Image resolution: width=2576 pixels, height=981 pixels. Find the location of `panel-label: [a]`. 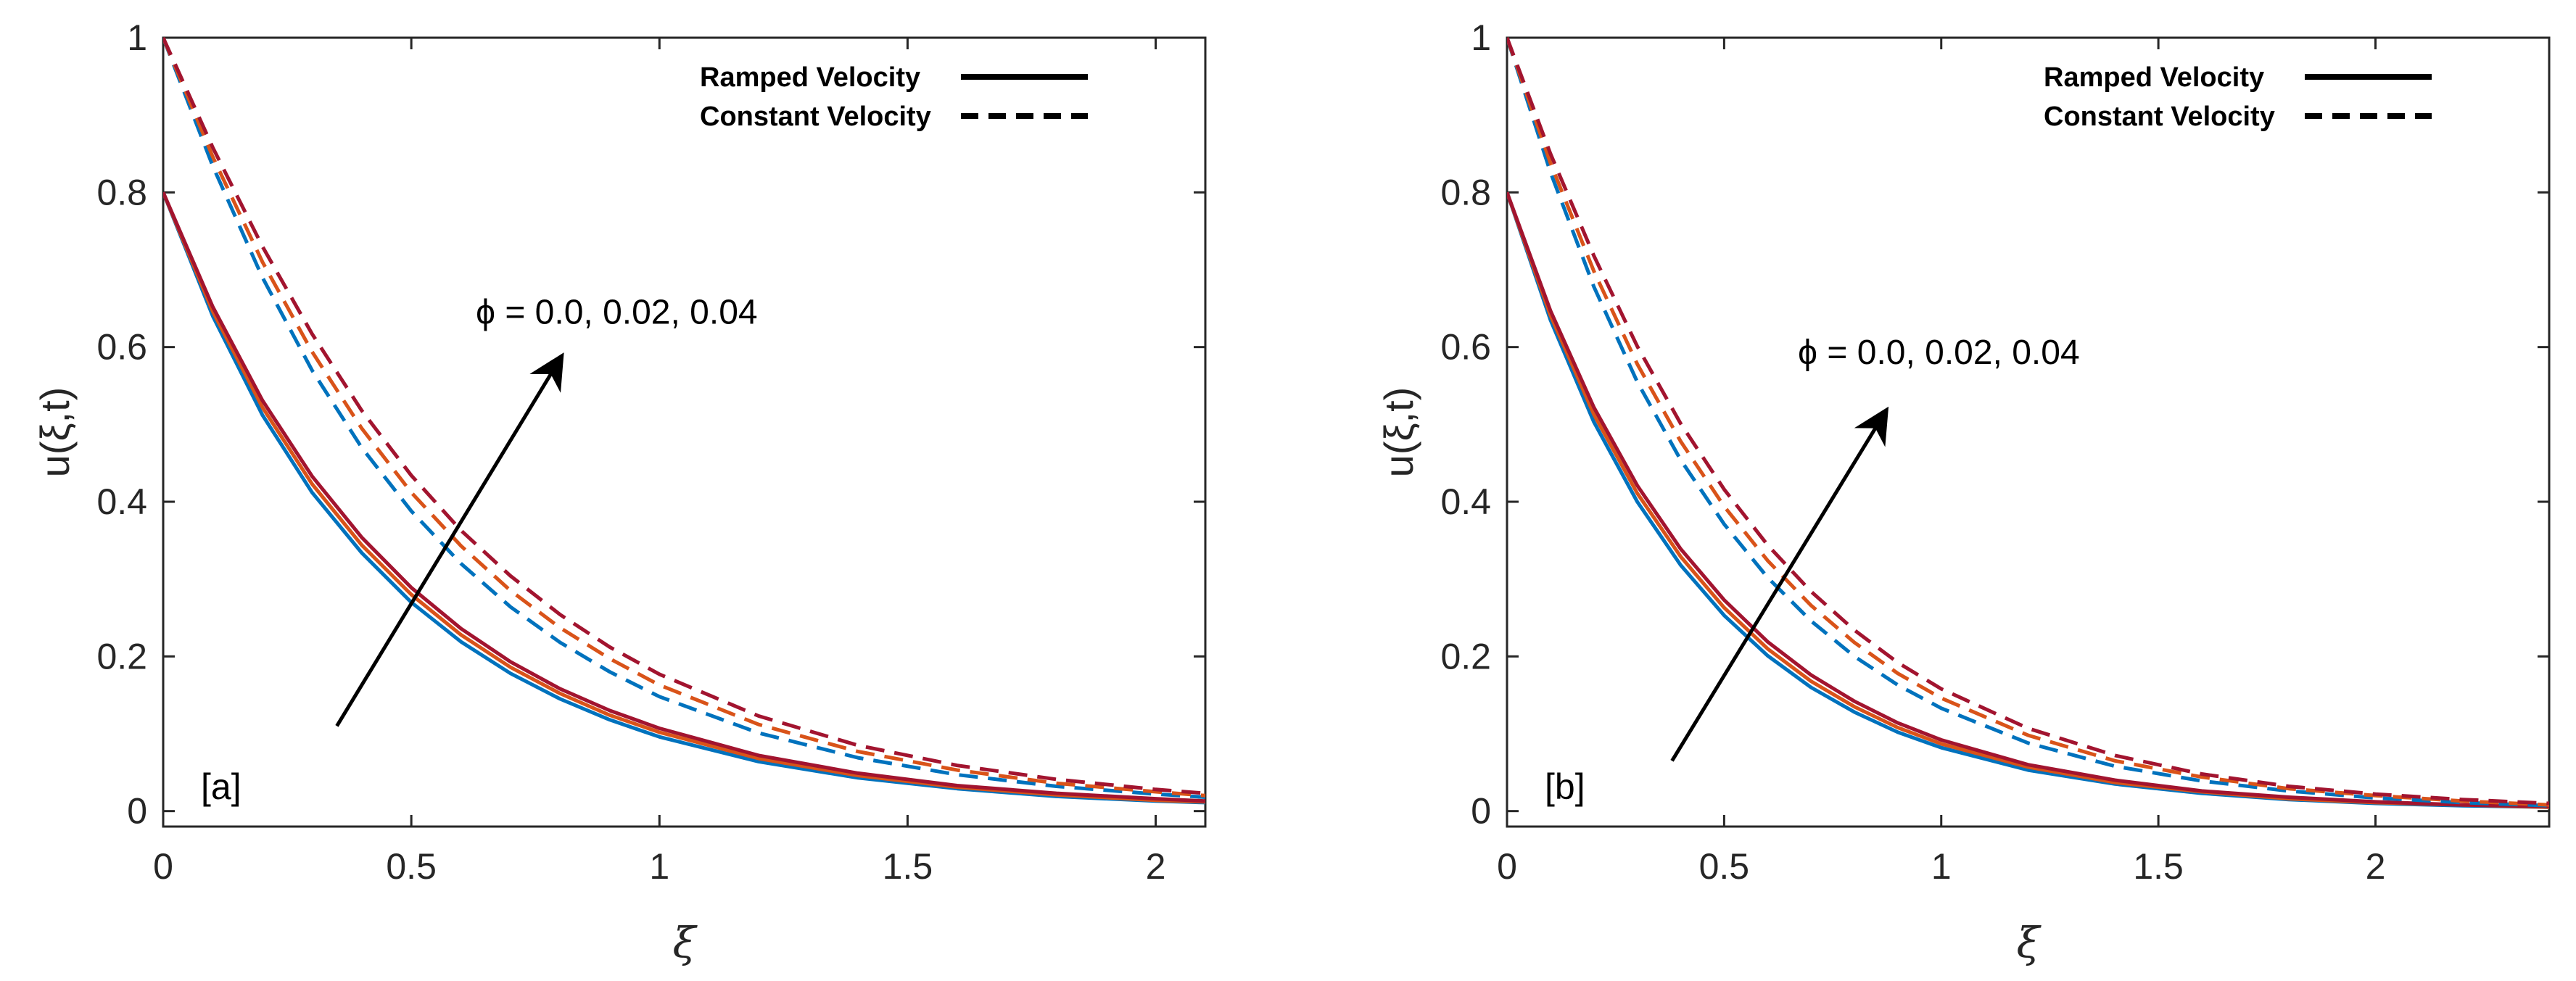

panel-label: [a] is located at coordinates (221, 787).